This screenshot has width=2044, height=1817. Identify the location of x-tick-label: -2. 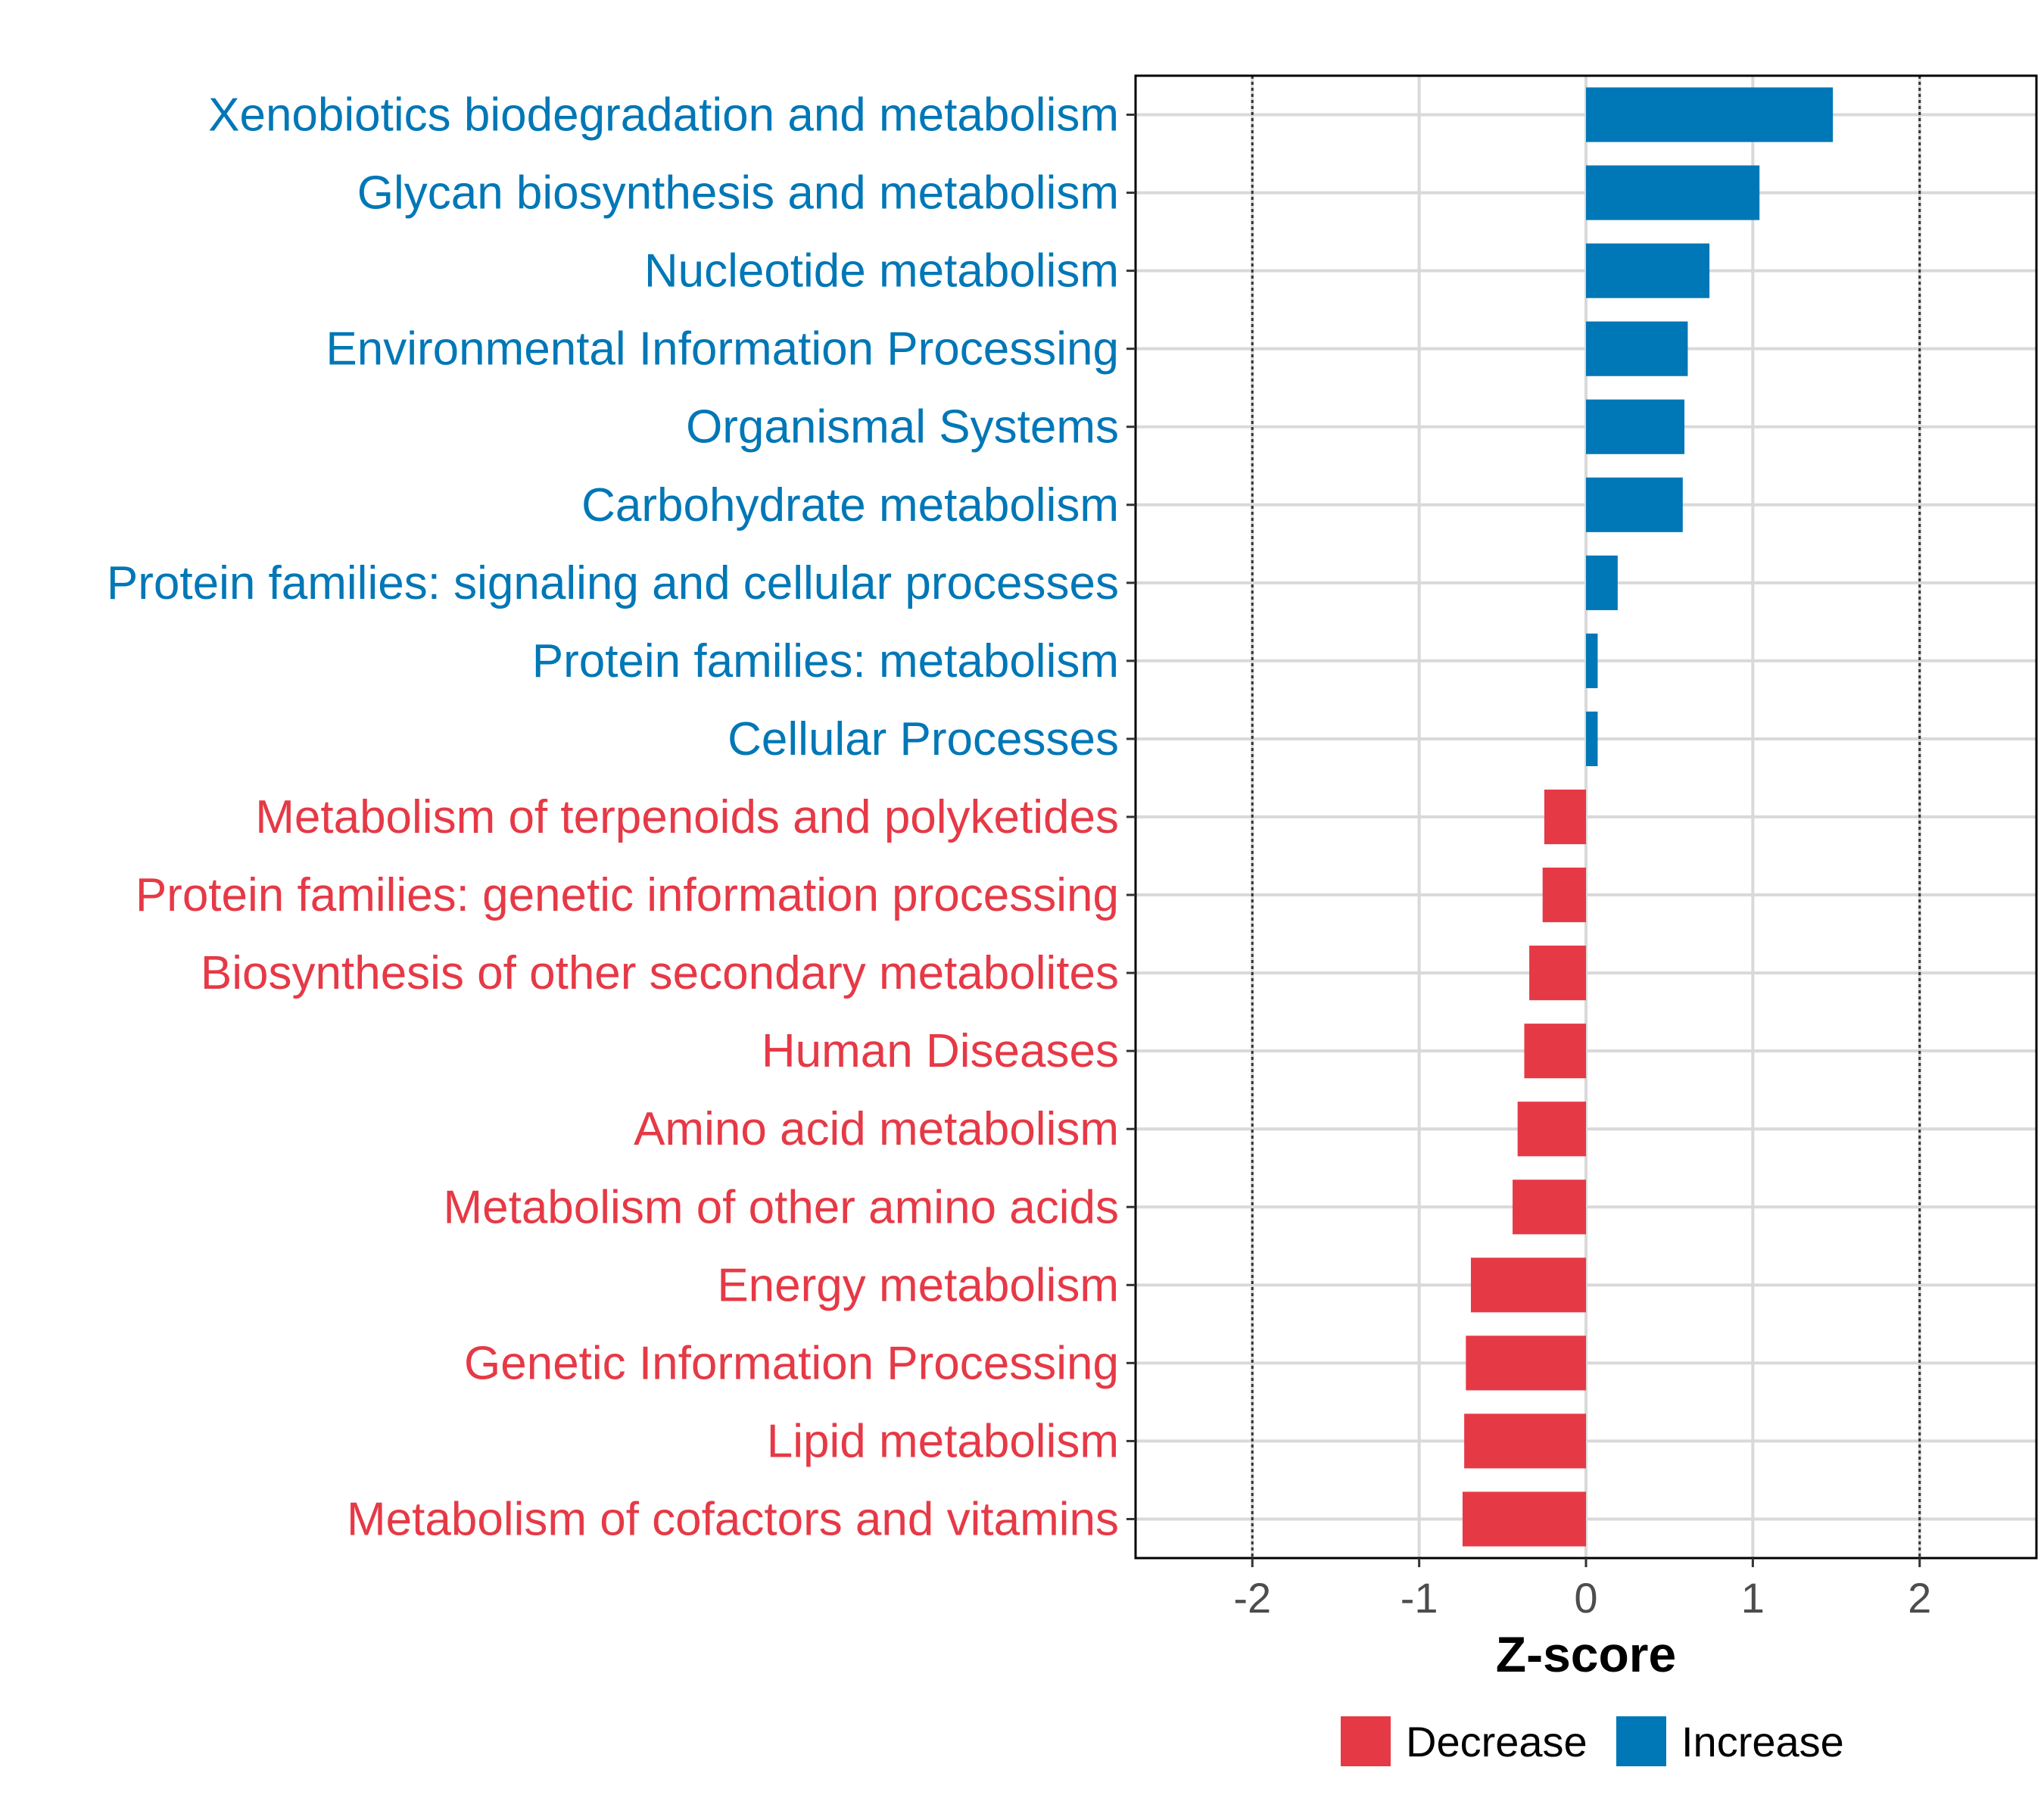
(1252, 1598).